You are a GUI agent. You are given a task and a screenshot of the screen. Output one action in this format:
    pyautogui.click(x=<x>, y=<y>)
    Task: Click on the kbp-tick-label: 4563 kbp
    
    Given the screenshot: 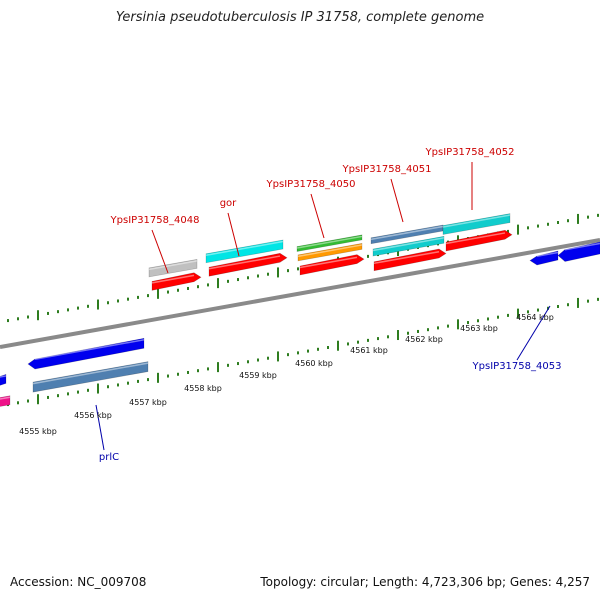 What is the action you would take?
    pyautogui.click(x=479, y=328)
    